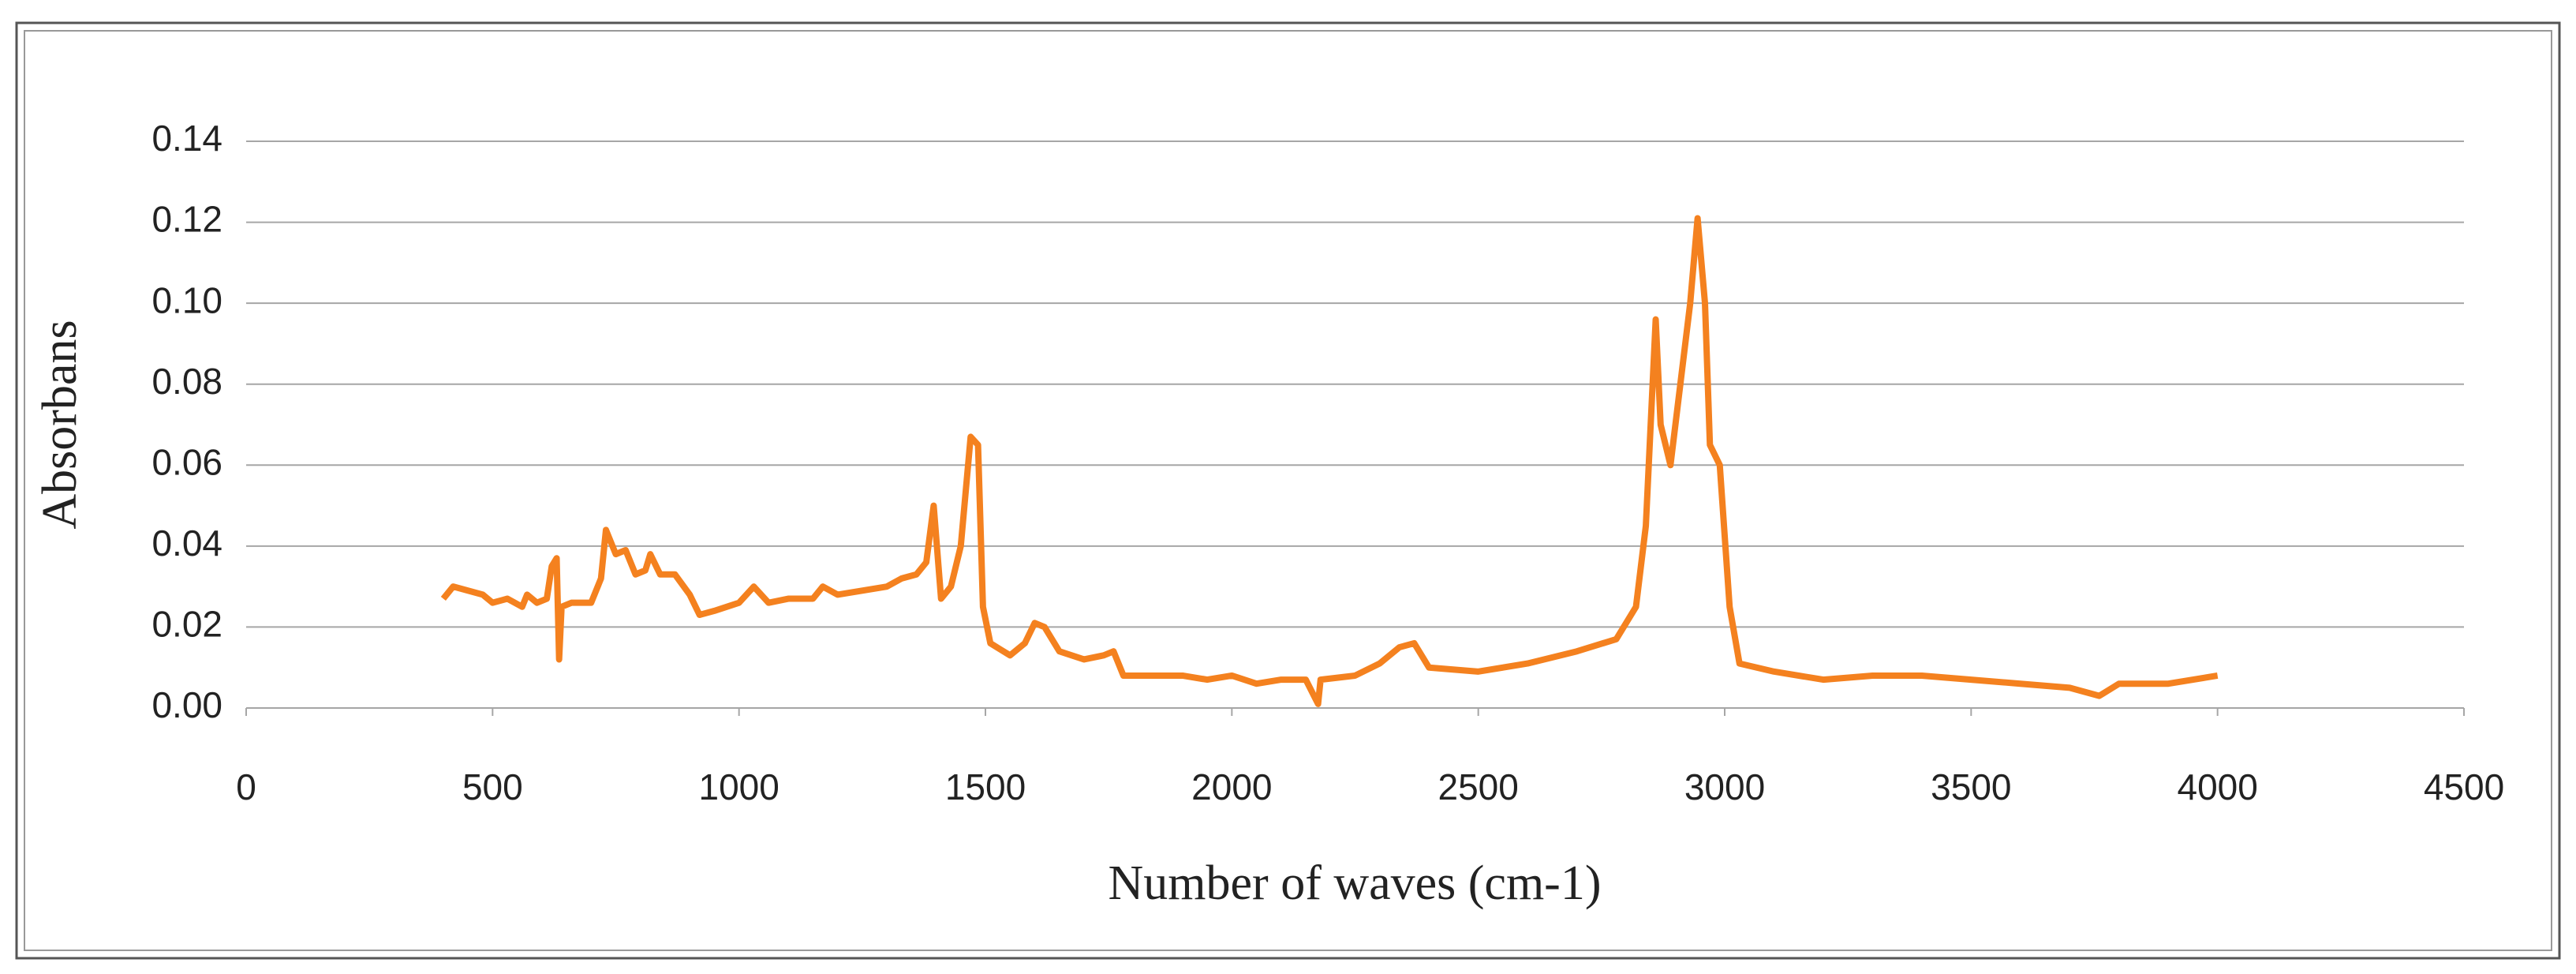 The width and height of the screenshot is (2576, 974). Describe the element at coordinates (1724, 786) in the screenshot. I see `x-tick-label: 3000` at that location.